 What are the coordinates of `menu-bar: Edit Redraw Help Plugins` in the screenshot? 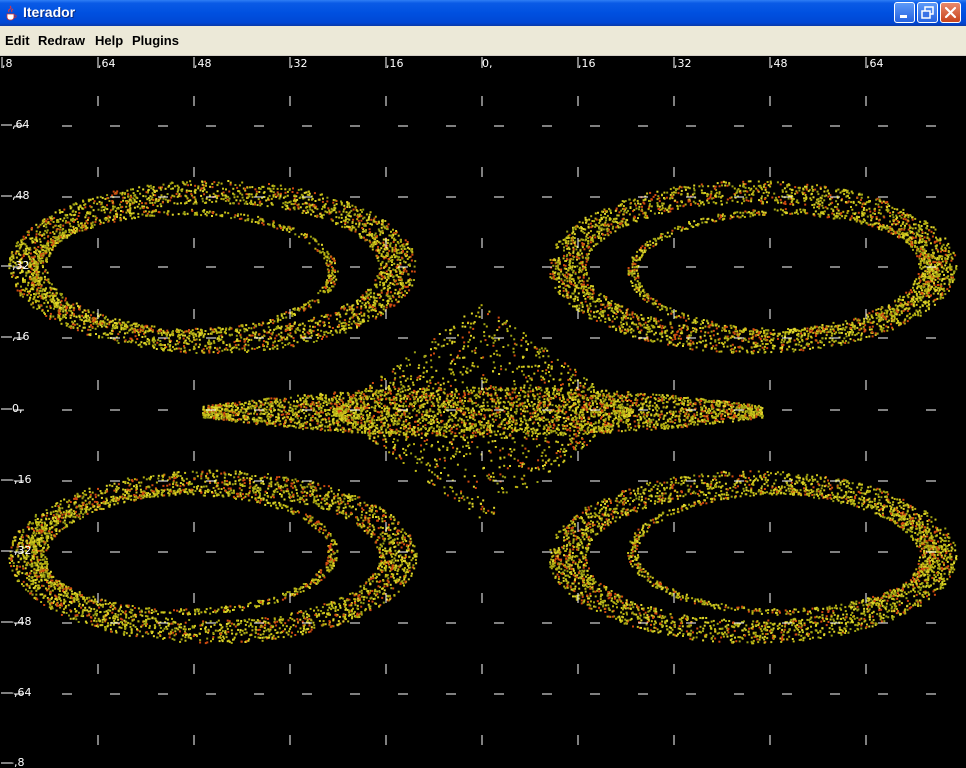 It's located at (483, 41).